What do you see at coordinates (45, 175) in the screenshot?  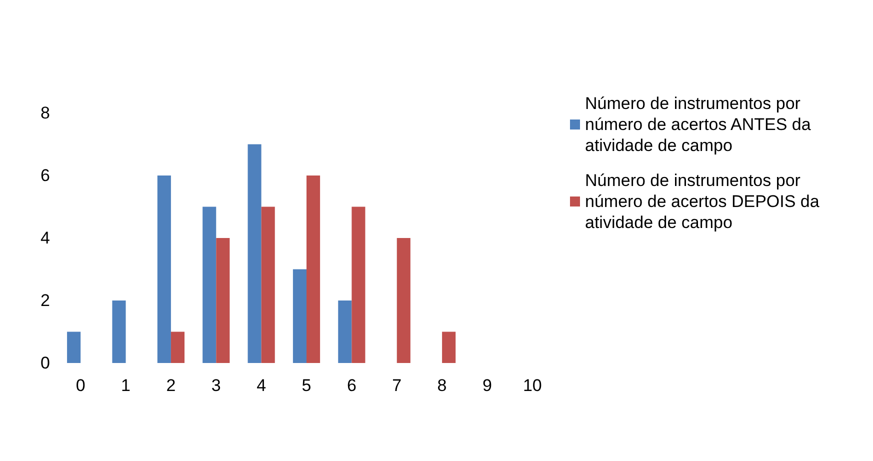 I see `y-tick-label: 6` at bounding box center [45, 175].